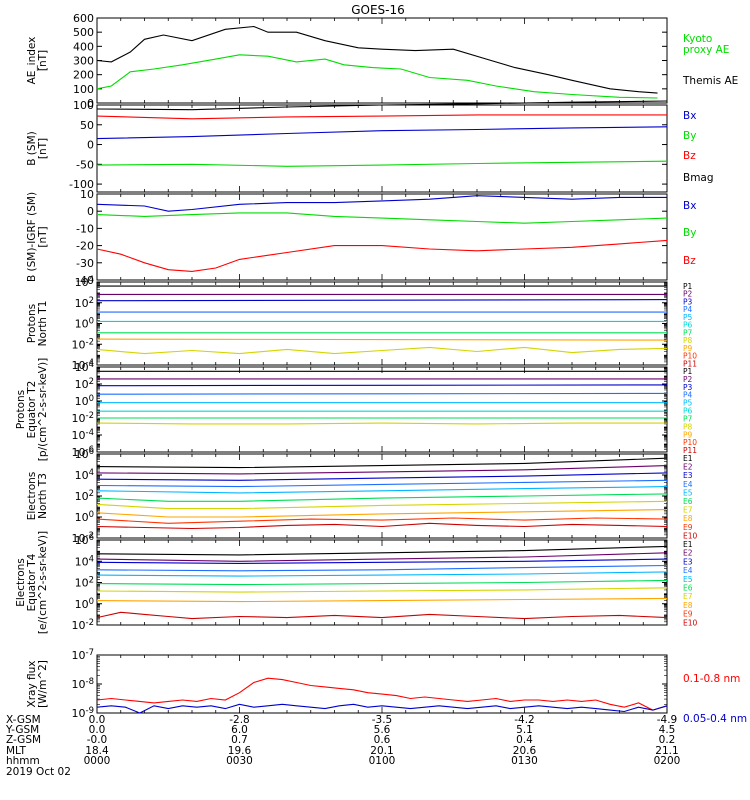 This screenshot has width=750, height=800. What do you see at coordinates (688, 605) in the screenshot?
I see `legend-entry: E8` at bounding box center [688, 605].